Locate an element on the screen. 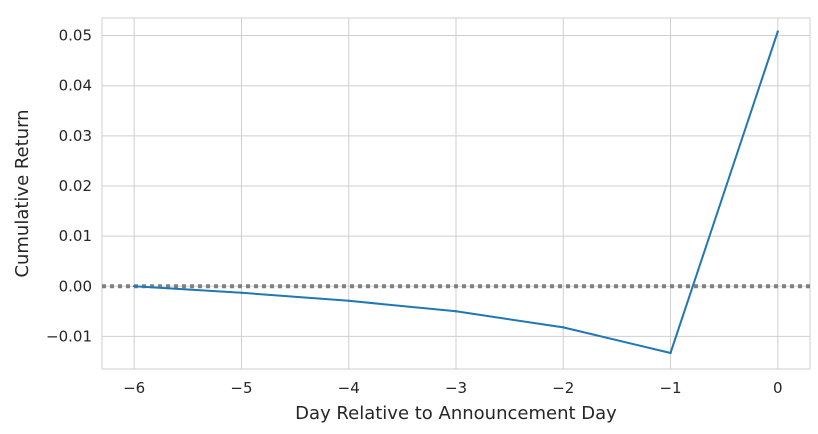  x-tick-label: −5 is located at coordinates (241, 388).